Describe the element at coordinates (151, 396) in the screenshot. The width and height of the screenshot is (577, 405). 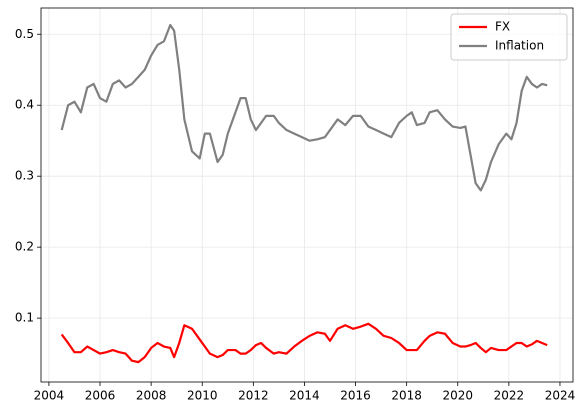
I see `x-tick-label: 2008` at that location.